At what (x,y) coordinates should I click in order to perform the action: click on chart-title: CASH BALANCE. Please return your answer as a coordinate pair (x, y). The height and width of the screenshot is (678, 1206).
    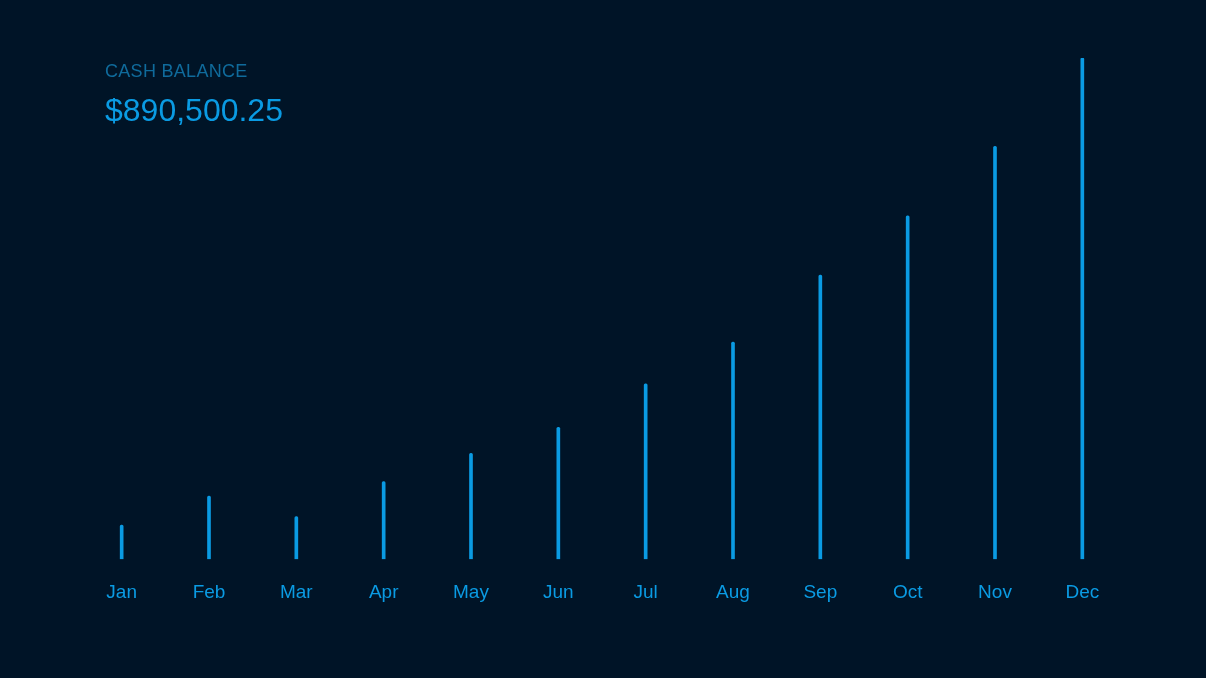
    Looking at the image, I should click on (176, 71).